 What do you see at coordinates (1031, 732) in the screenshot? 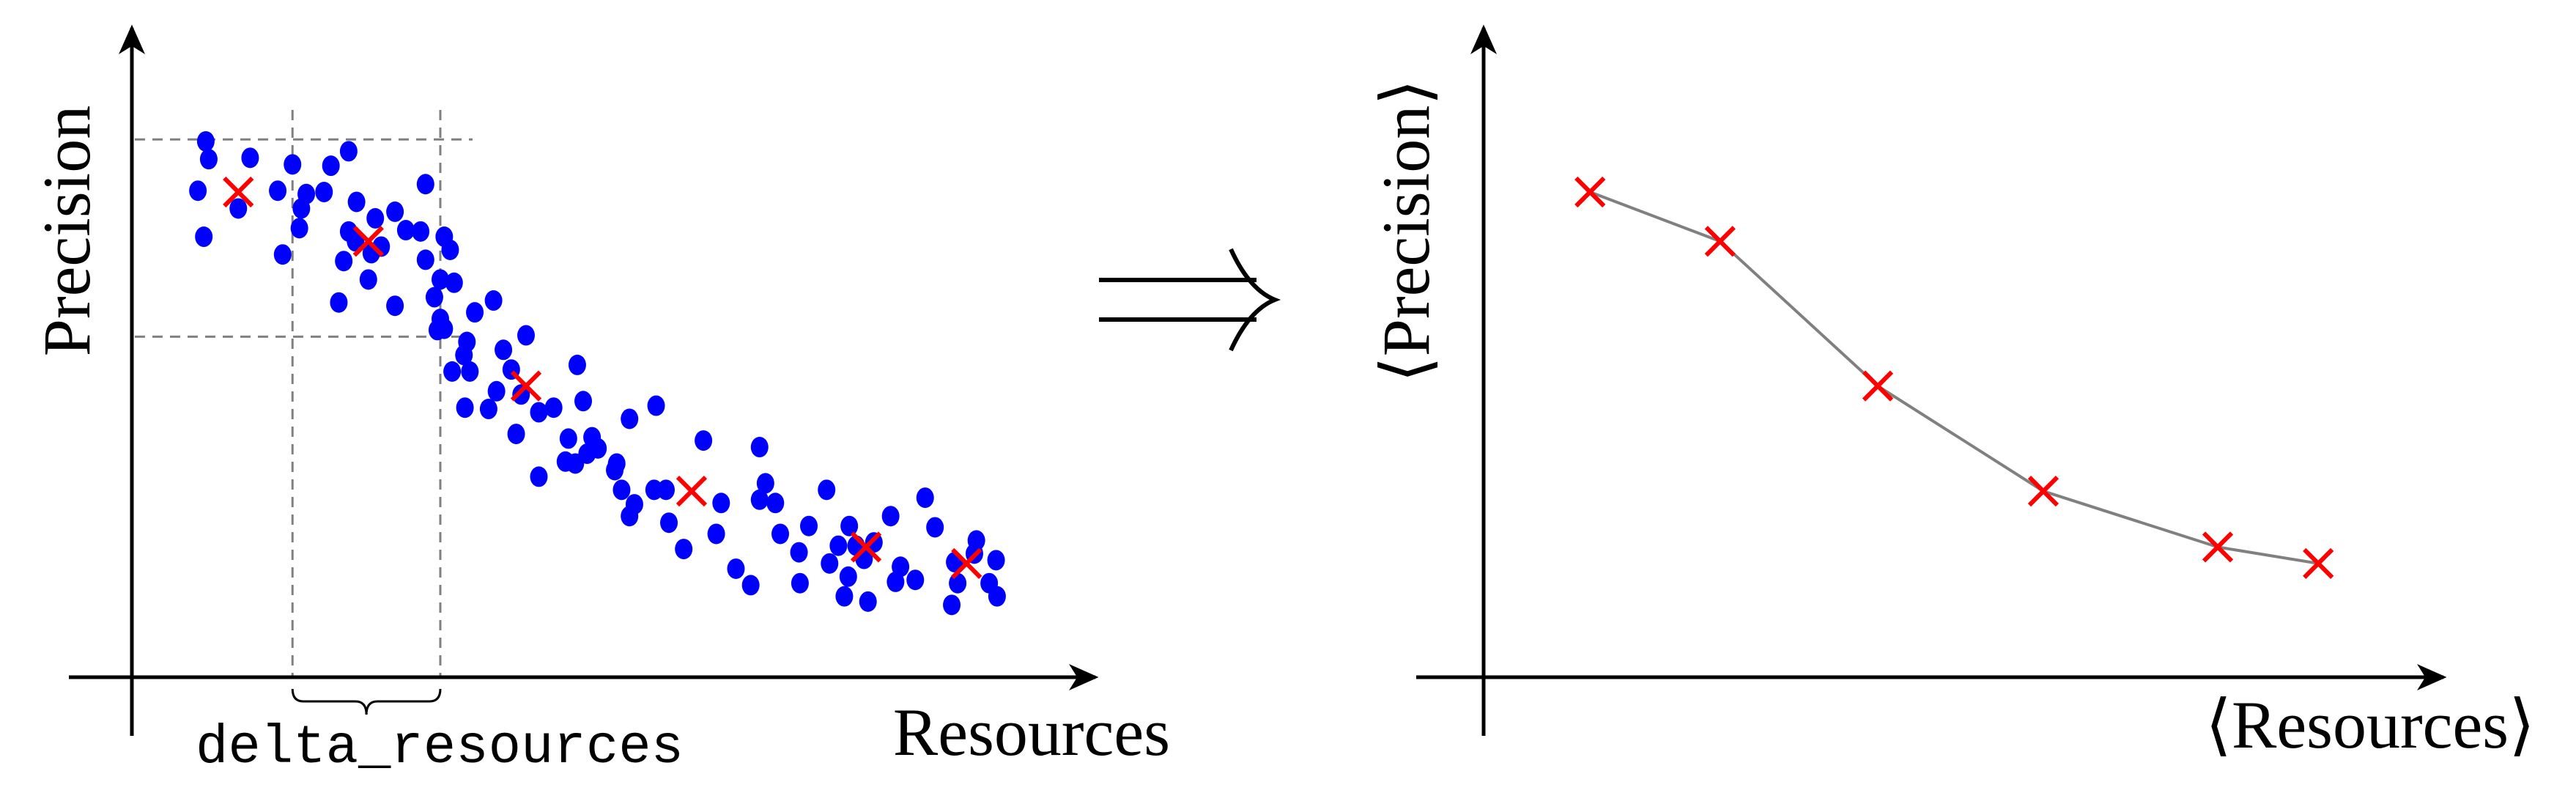
I see `x-axis-label: Resources` at bounding box center [1031, 732].